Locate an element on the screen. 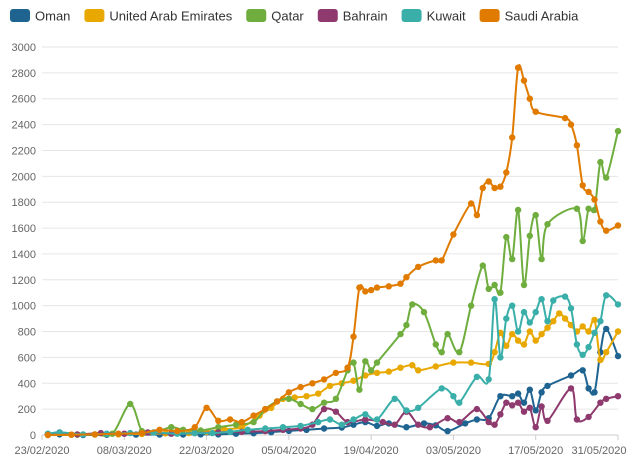  legend-item-kuwait: Kuwait is located at coordinates (433, 16).